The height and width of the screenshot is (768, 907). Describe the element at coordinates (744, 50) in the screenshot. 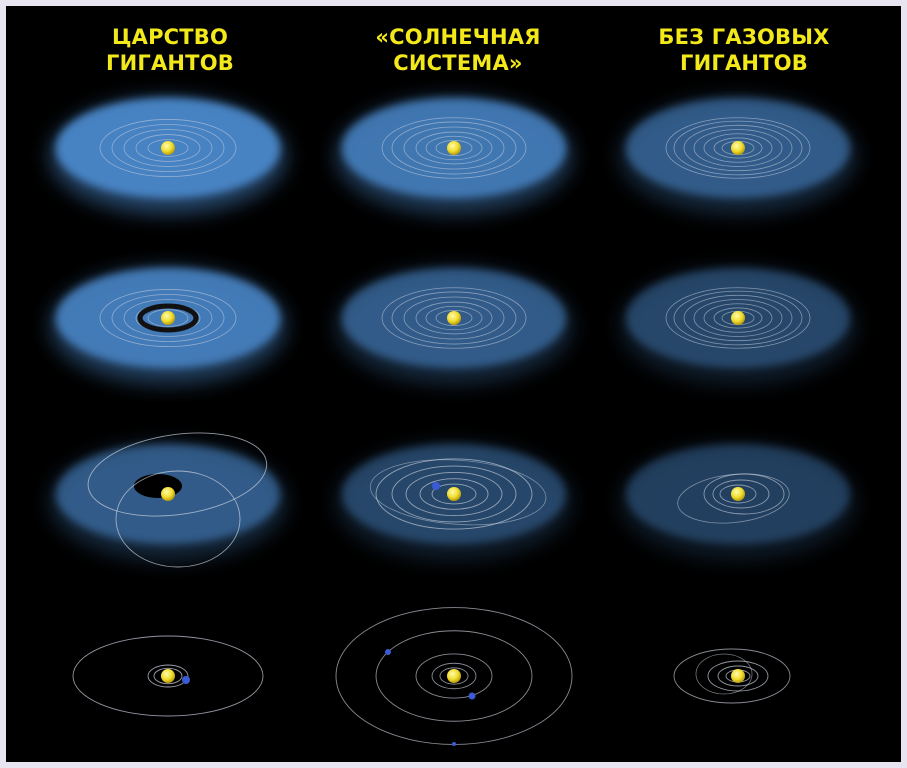

I see `column-title-no-gas-giants: БЕЗ ГАЗОВЫХ ГИГАНТОВ` at that location.